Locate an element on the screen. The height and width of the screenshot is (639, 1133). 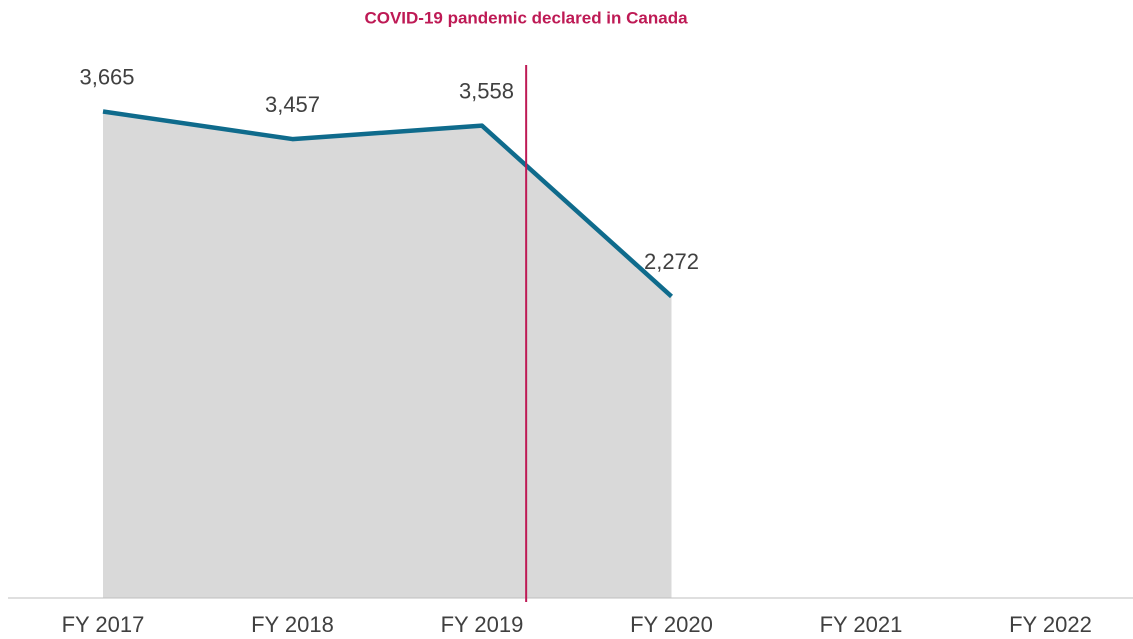
data-label: 2,272 is located at coordinates (671, 261).